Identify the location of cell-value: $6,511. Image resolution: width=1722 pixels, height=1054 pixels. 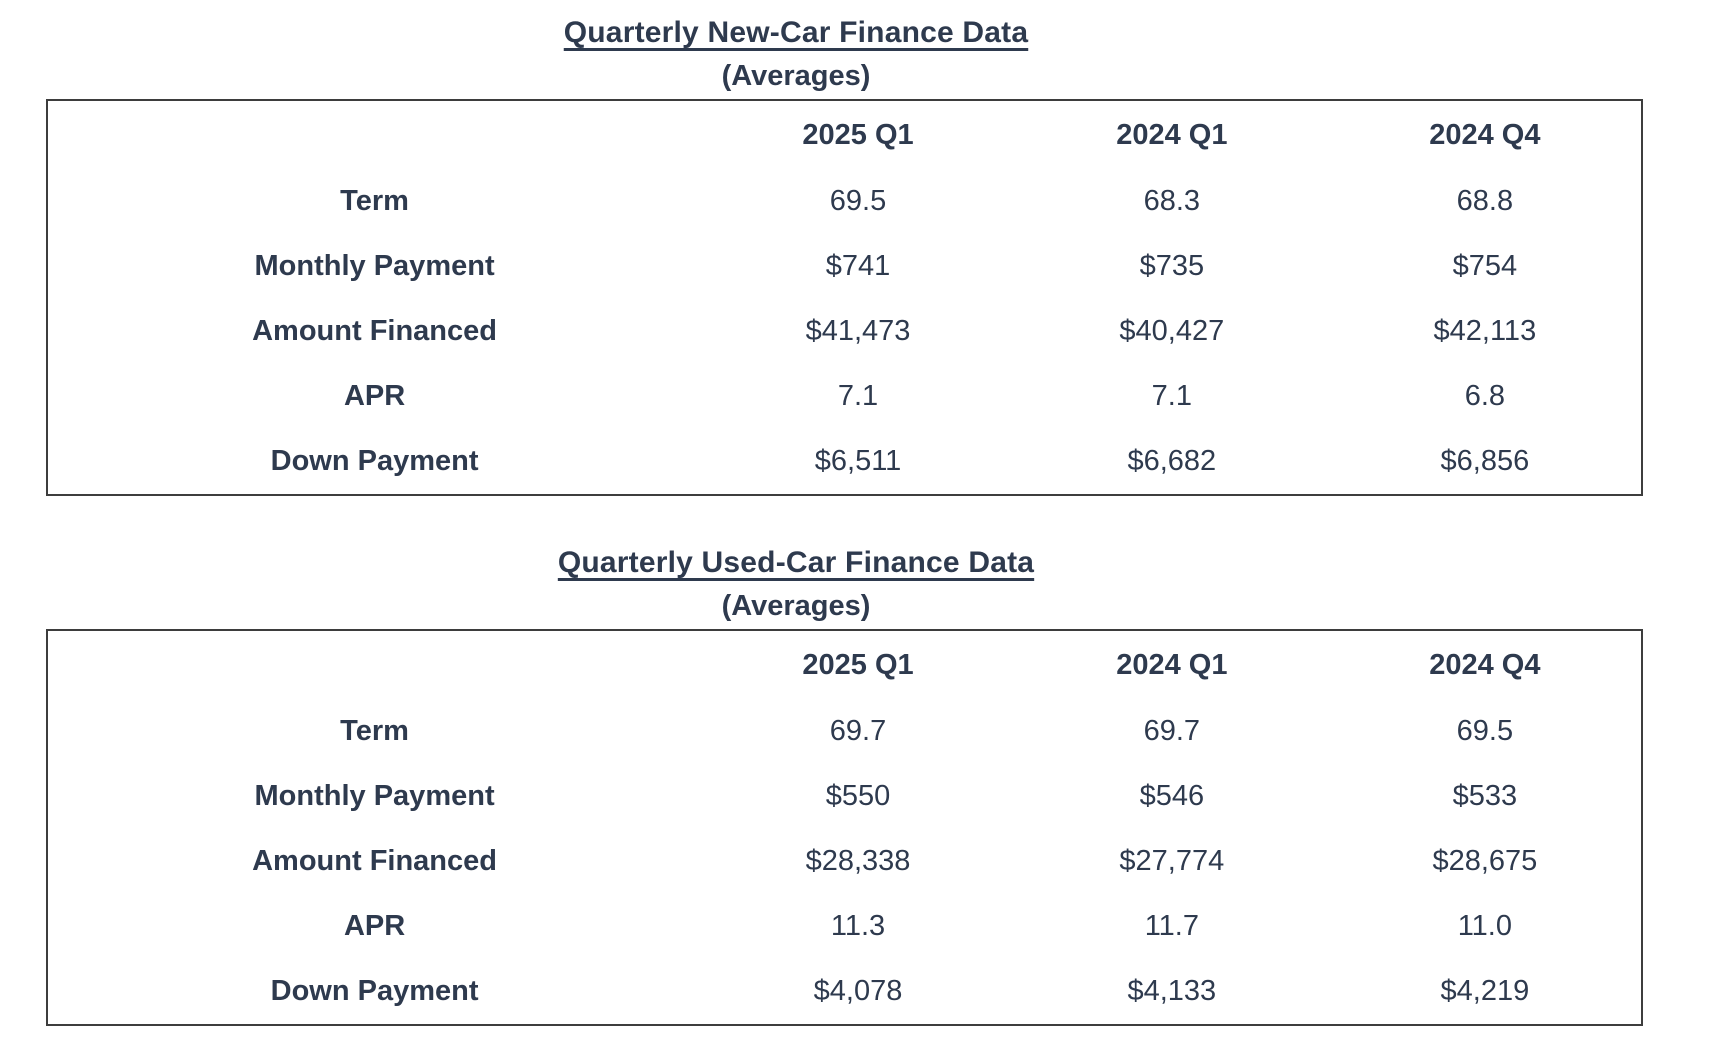
(858, 461).